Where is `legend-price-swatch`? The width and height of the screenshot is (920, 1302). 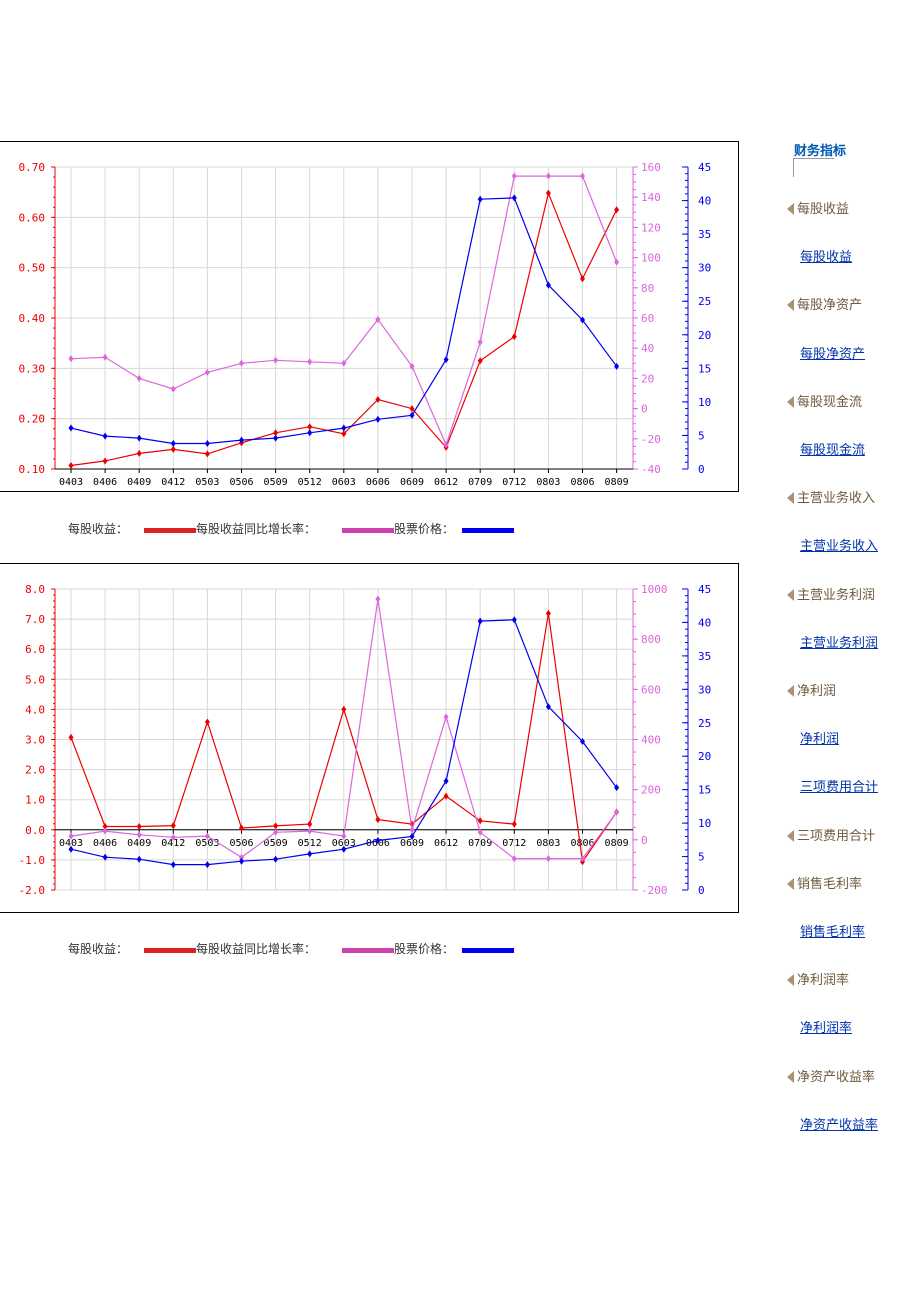 legend-price-swatch is located at coordinates (488, 950).